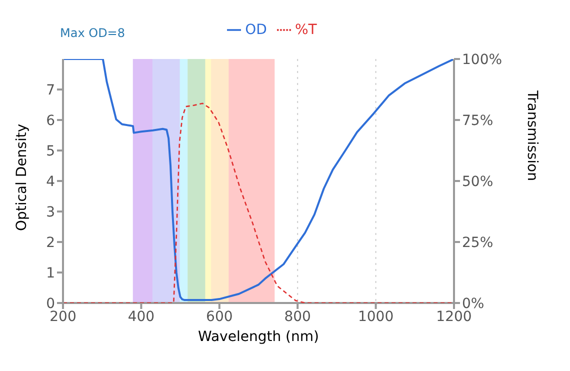 The height and width of the screenshot is (371, 570). Describe the element at coordinates (532, 135) in the screenshot. I see `y2-axis-title: Transmission` at that location.